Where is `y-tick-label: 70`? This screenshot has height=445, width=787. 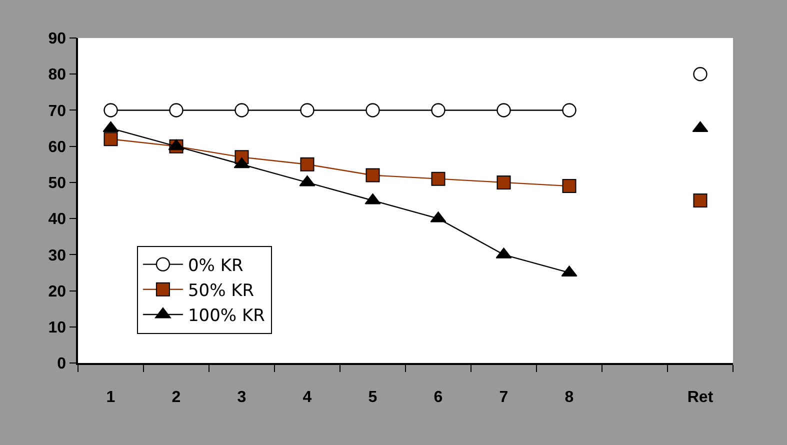
y-tick-label: 70 is located at coordinates (57, 111).